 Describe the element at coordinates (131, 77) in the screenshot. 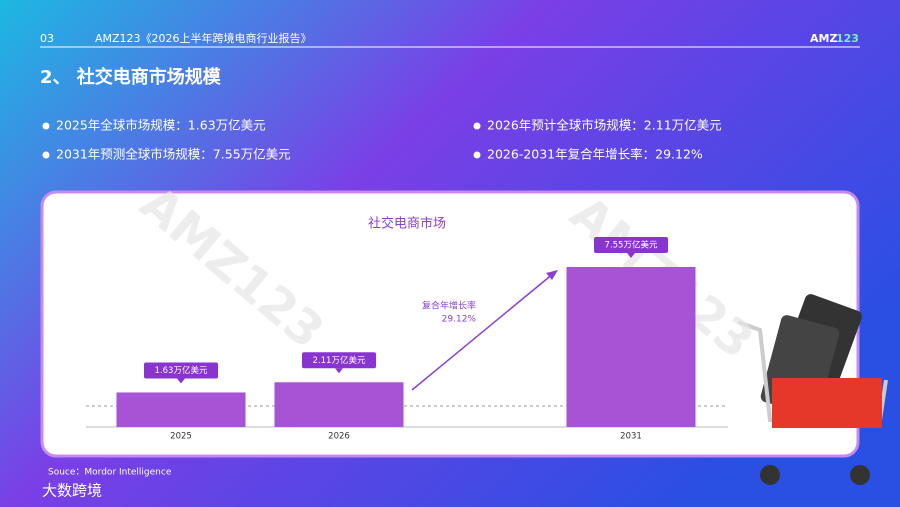

I see `section-title: 2、 社交电商市场规模` at that location.